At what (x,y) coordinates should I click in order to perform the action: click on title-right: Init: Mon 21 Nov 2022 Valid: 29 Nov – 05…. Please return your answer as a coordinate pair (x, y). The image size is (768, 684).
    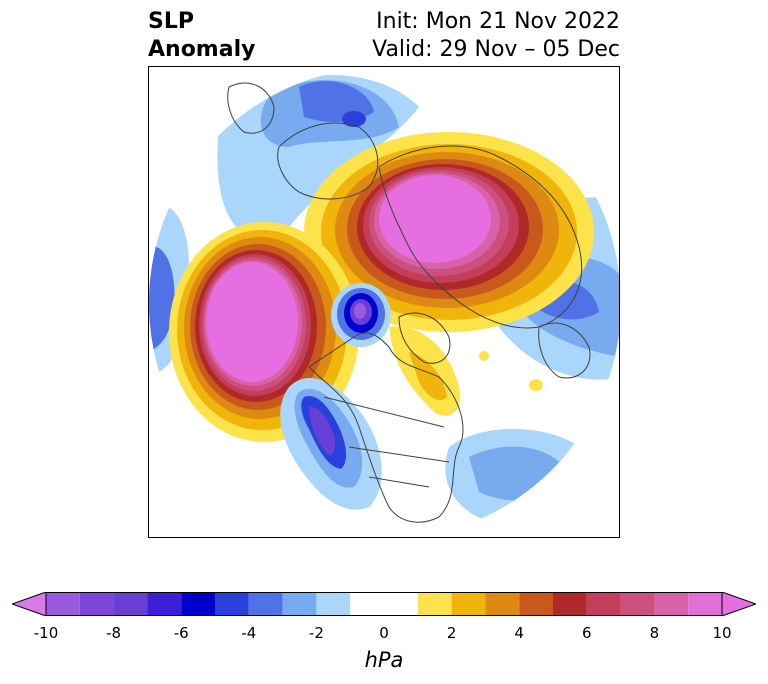
    Looking at the image, I should click on (496, 36).